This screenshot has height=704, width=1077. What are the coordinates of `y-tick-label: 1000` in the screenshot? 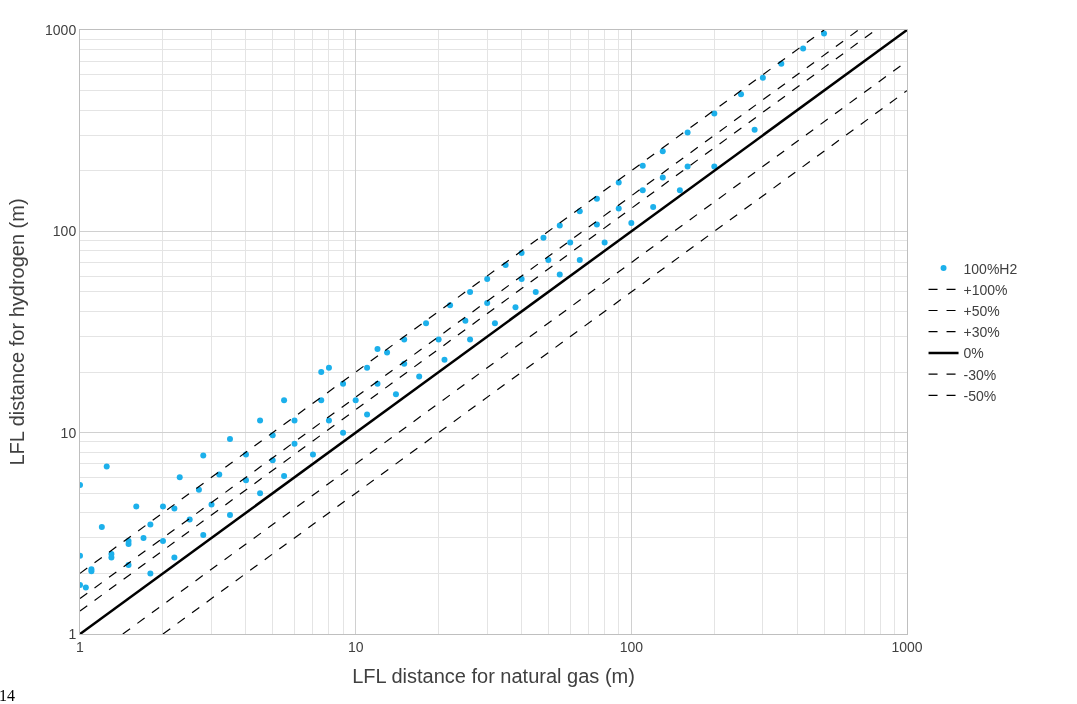 It's located at (61, 29).